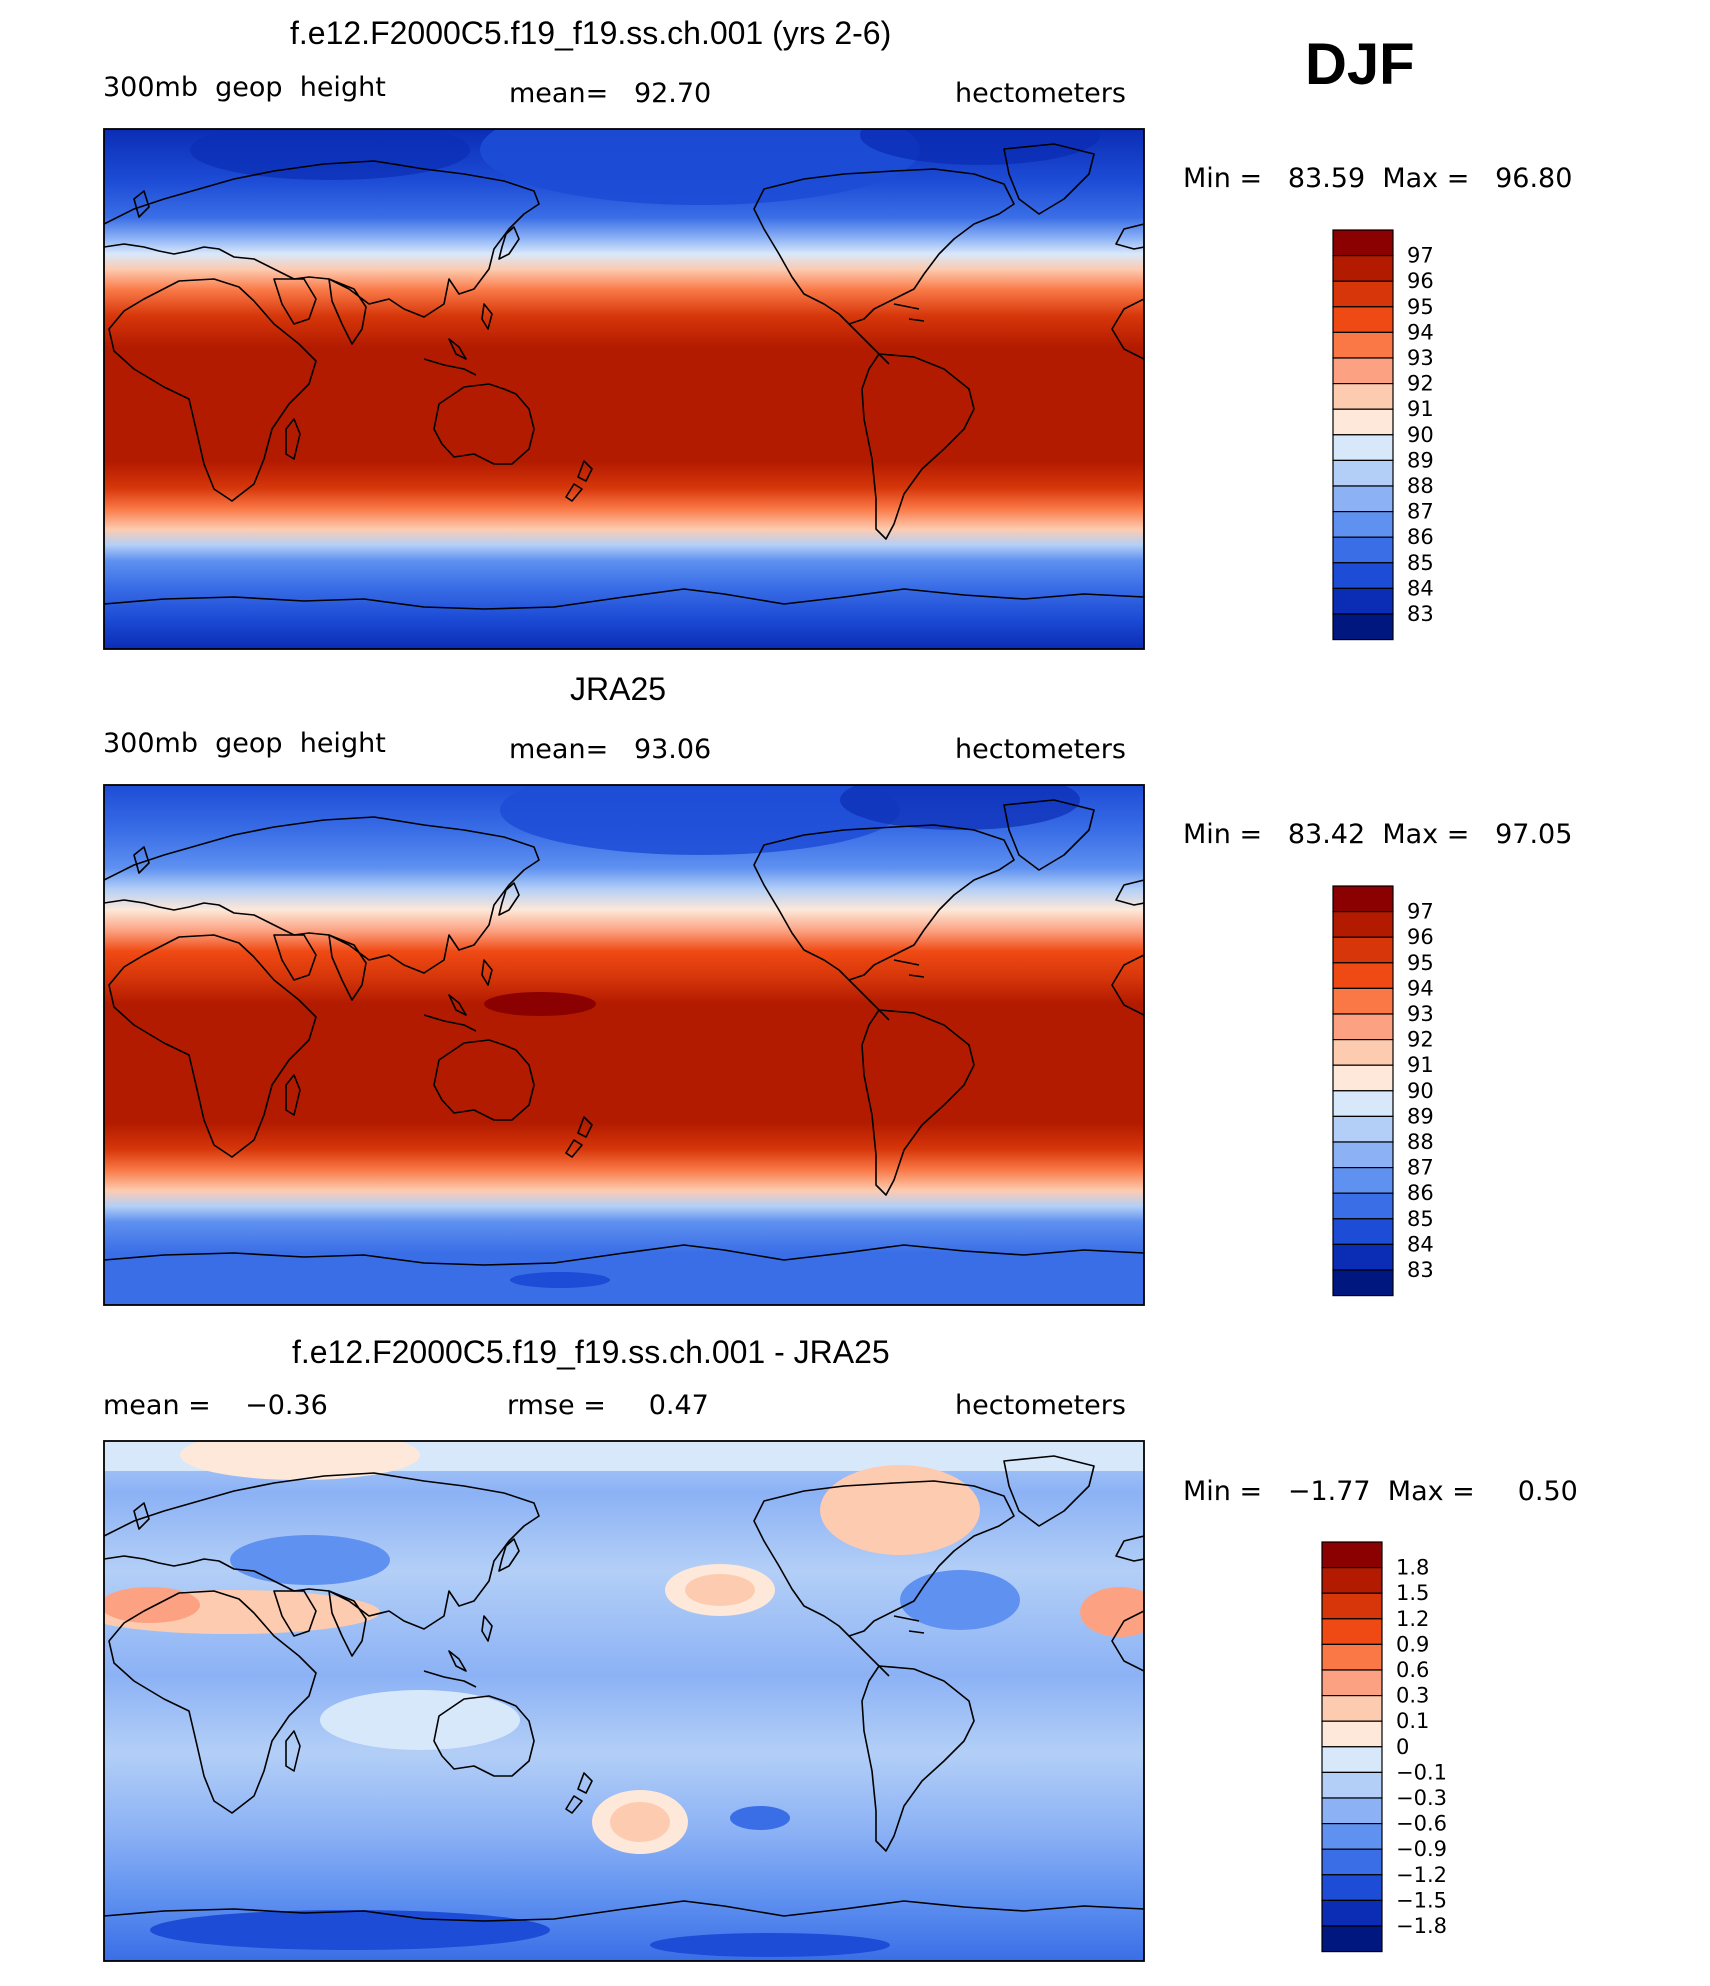 Image resolution: width=1710 pixels, height=1986 pixels. What do you see at coordinates (244, 87) in the screenshot?
I see `panel-1-variable-label: 300mb geop height` at bounding box center [244, 87].